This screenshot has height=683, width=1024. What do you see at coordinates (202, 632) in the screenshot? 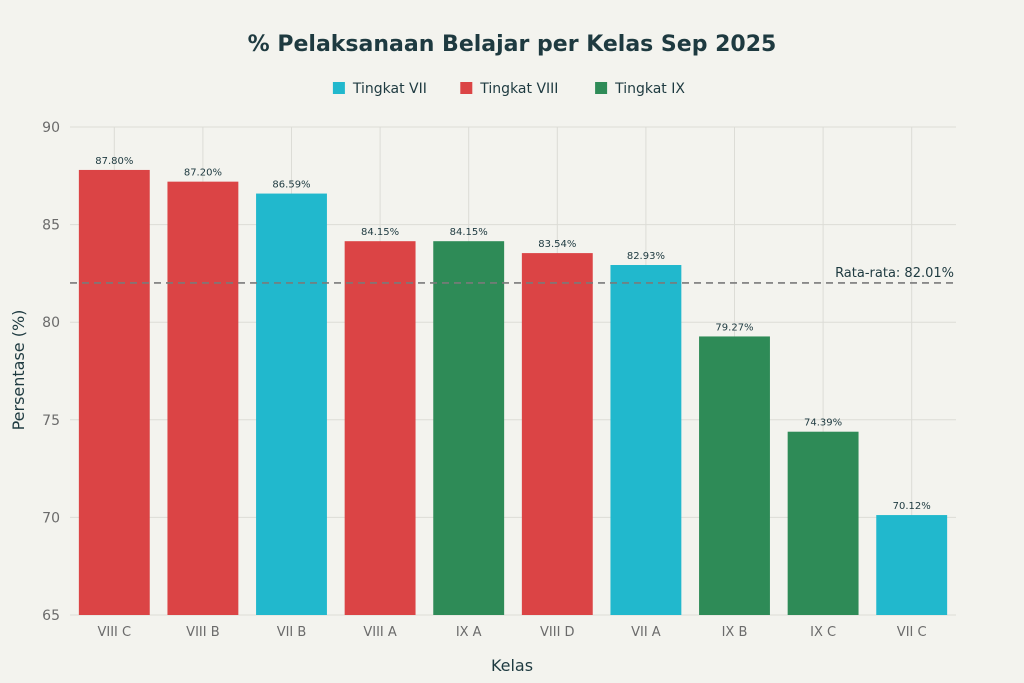
I see `x-tick-label: VIII B` at bounding box center [202, 632].